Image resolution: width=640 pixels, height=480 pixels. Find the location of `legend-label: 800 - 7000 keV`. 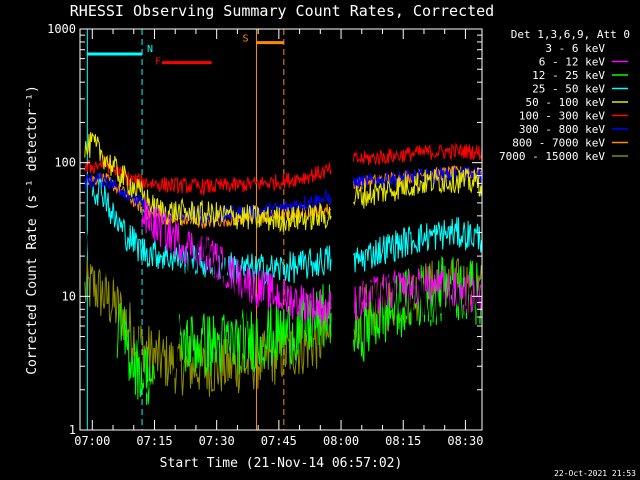

legend-label: 800 - 7000 keV is located at coordinates (558, 143).